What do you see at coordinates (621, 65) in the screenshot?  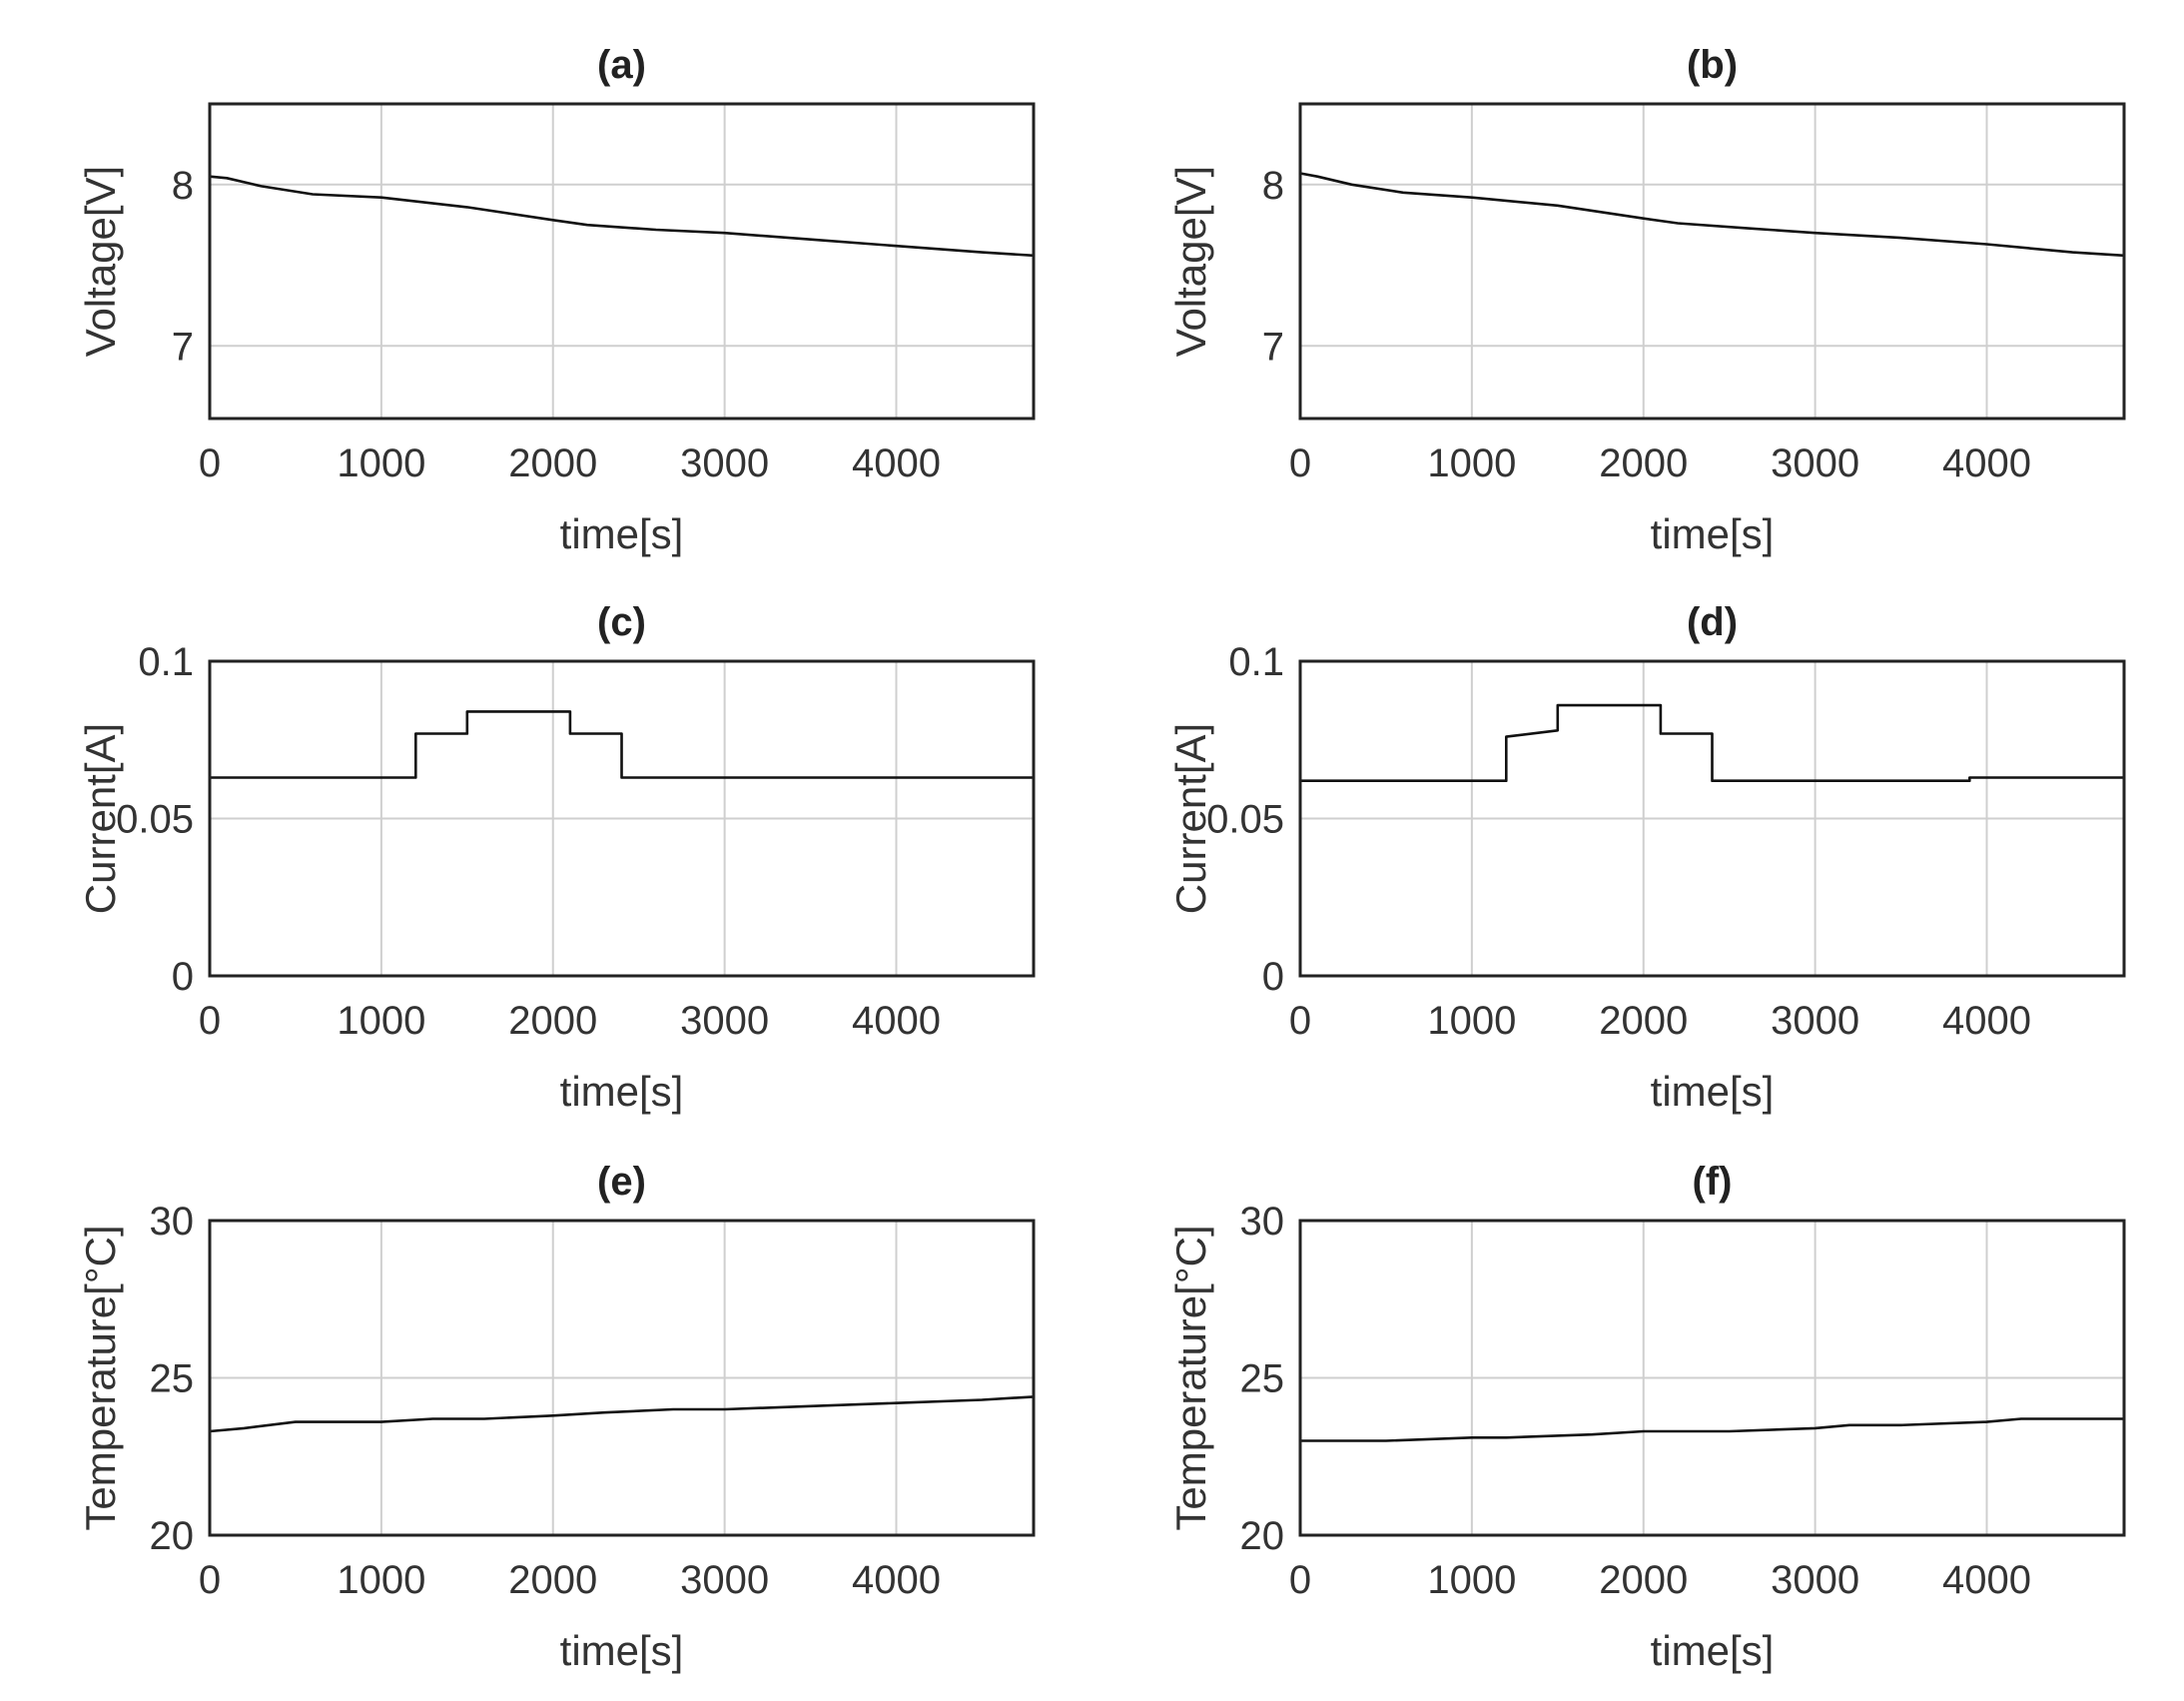 I see `panel-title: (a)` at bounding box center [621, 65].